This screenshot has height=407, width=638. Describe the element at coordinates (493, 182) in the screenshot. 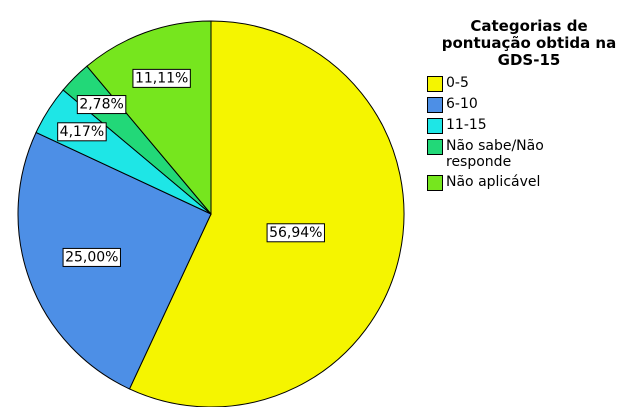

I see `legend-label: Não aplicável` at that location.